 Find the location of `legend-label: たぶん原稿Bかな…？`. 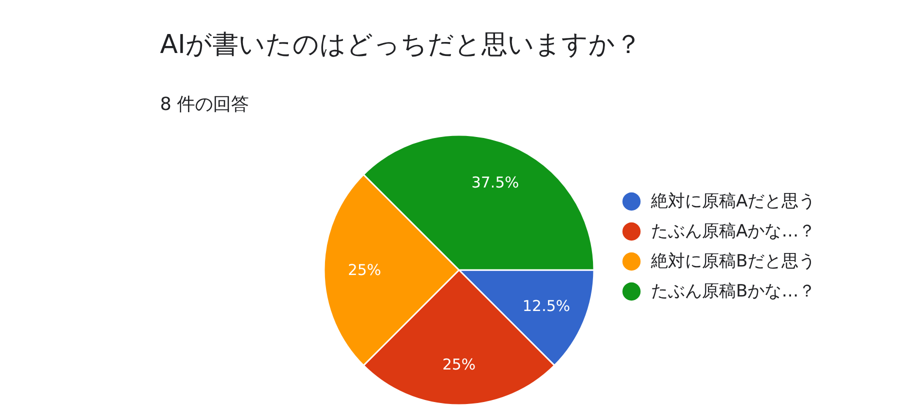

legend-label: たぶん原稿Bかな…？ is located at coordinates (733, 292).